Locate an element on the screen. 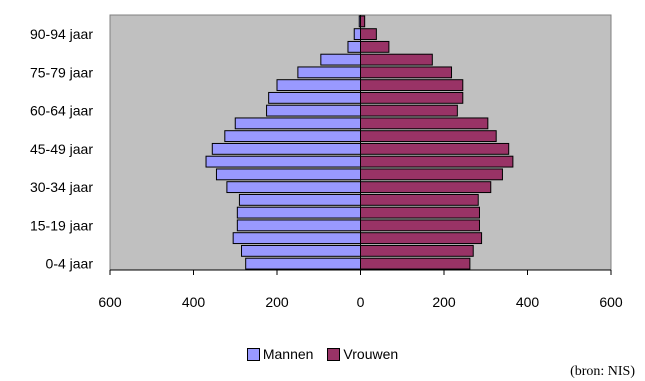  bar-mannen-90-94-jaar is located at coordinates (357, 34).